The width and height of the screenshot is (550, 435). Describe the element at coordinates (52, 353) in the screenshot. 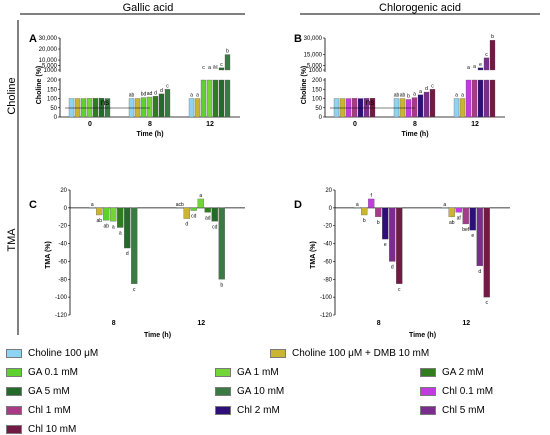

I see `legend-item: Choline 100 μM` at that location.